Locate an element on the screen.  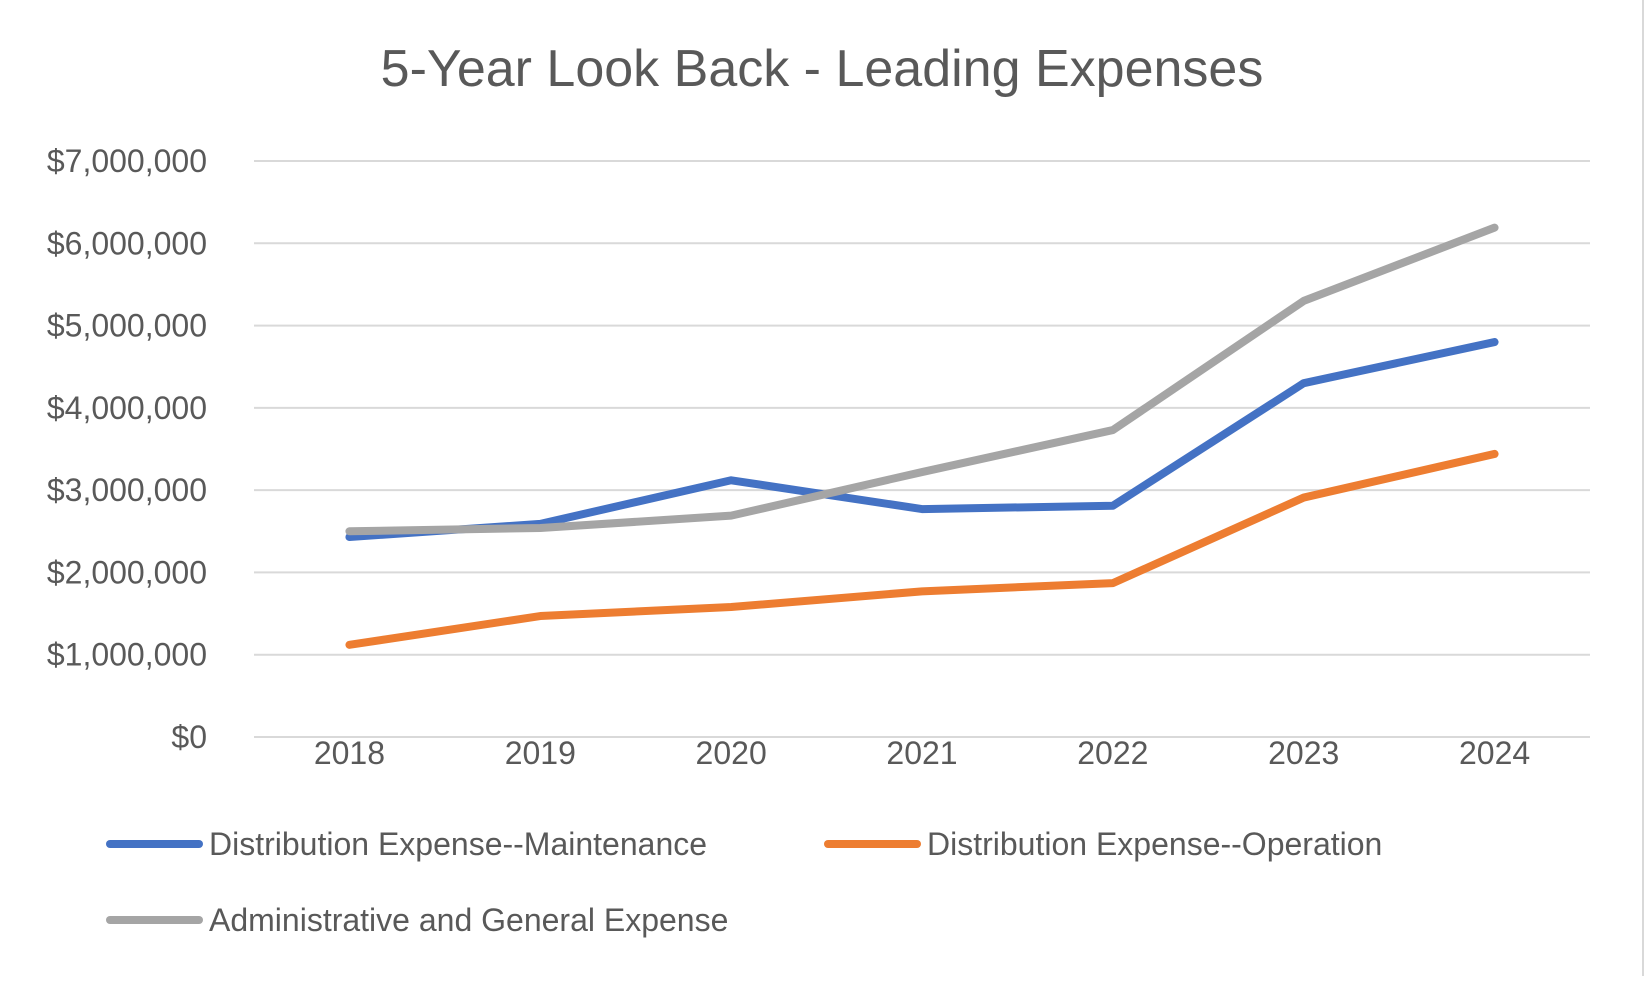
y-tick-label: $0 is located at coordinates (189, 737).